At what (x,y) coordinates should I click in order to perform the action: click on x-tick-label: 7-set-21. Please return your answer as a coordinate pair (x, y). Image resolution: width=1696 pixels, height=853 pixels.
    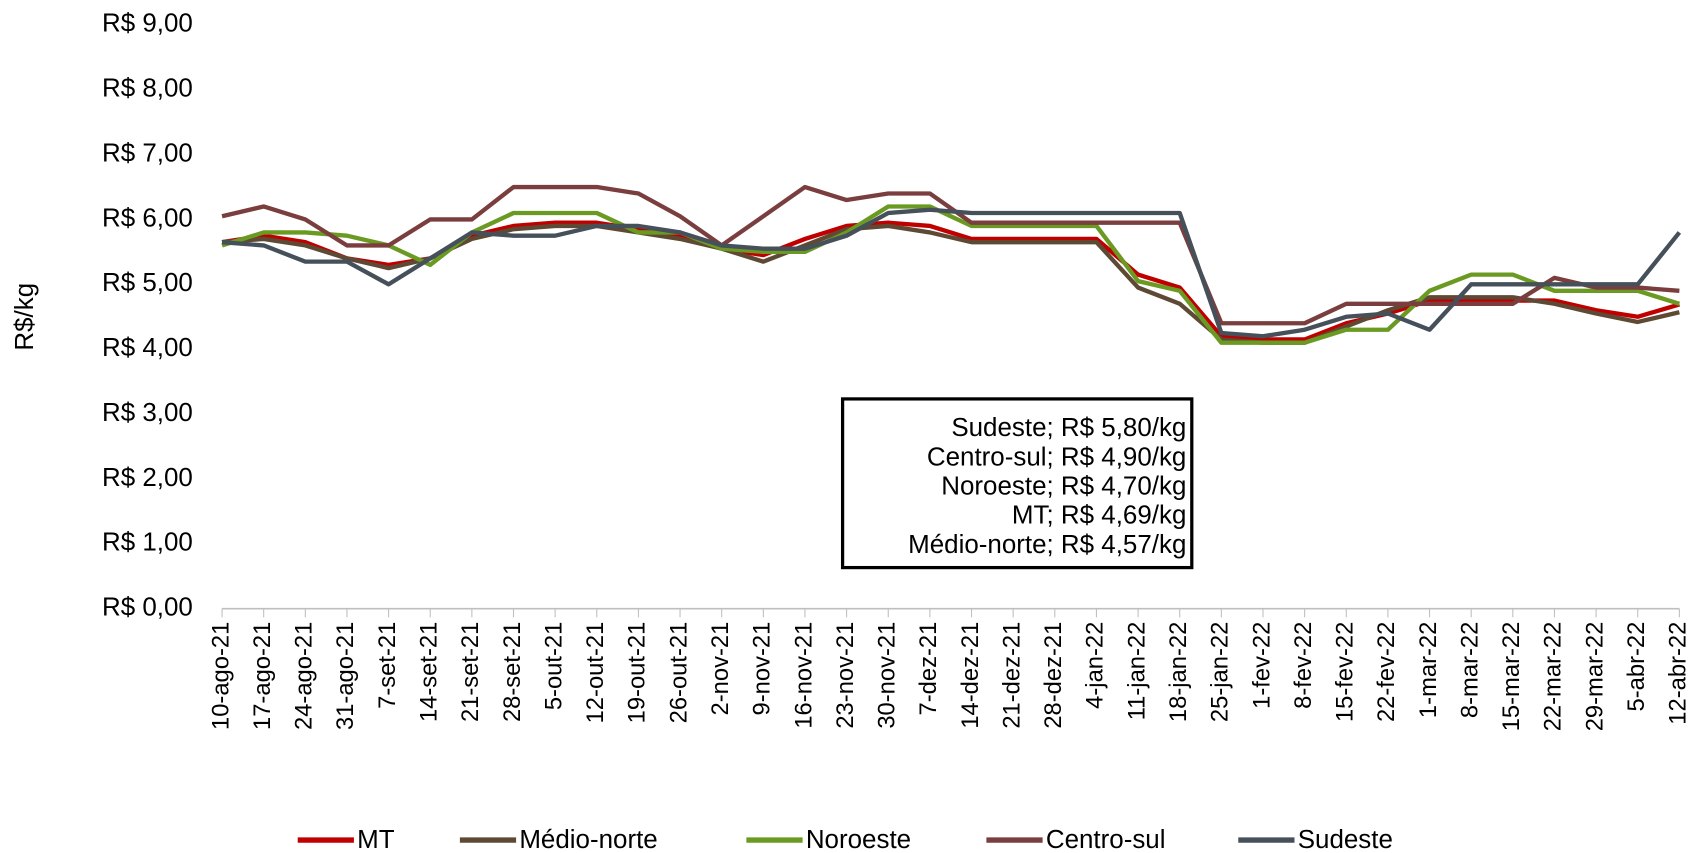
    Looking at the image, I should click on (387, 665).